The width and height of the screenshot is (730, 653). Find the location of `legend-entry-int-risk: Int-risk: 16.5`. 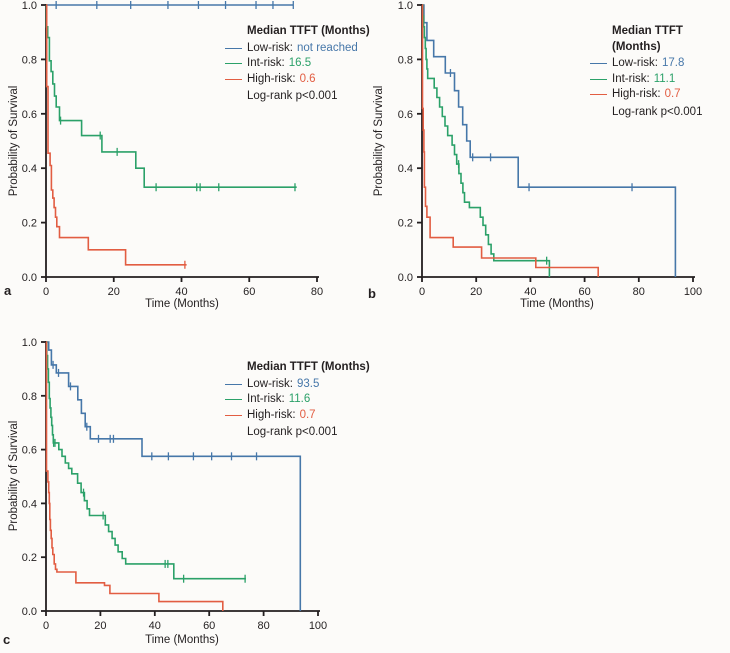

legend-entry-int-risk: Int-risk: 16.5 is located at coordinates (297, 64).